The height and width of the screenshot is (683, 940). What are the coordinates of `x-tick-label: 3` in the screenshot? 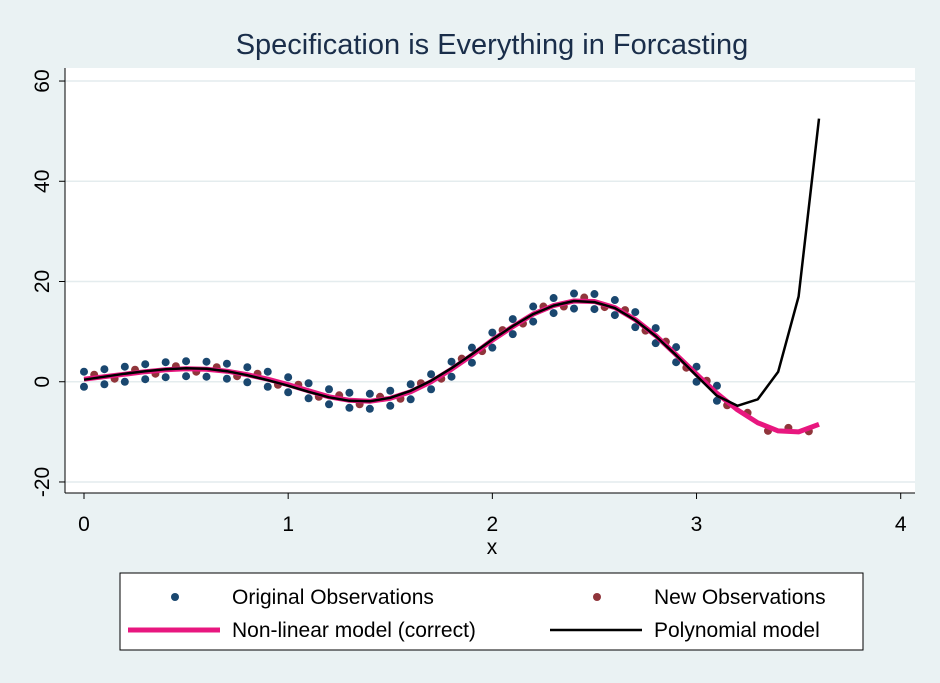 It's located at (697, 524).